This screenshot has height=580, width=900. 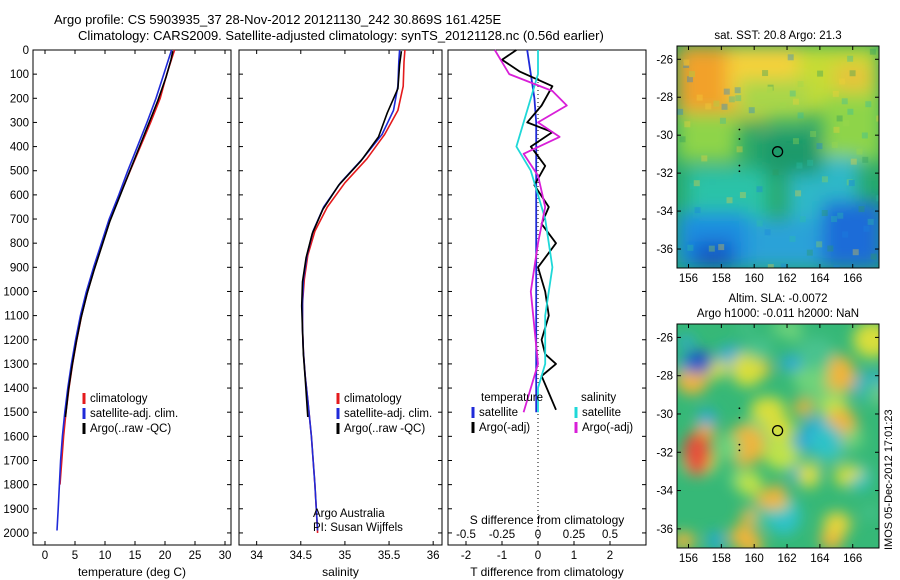 I want to click on s-tick-label: 0.25, so click(x=574, y=535).